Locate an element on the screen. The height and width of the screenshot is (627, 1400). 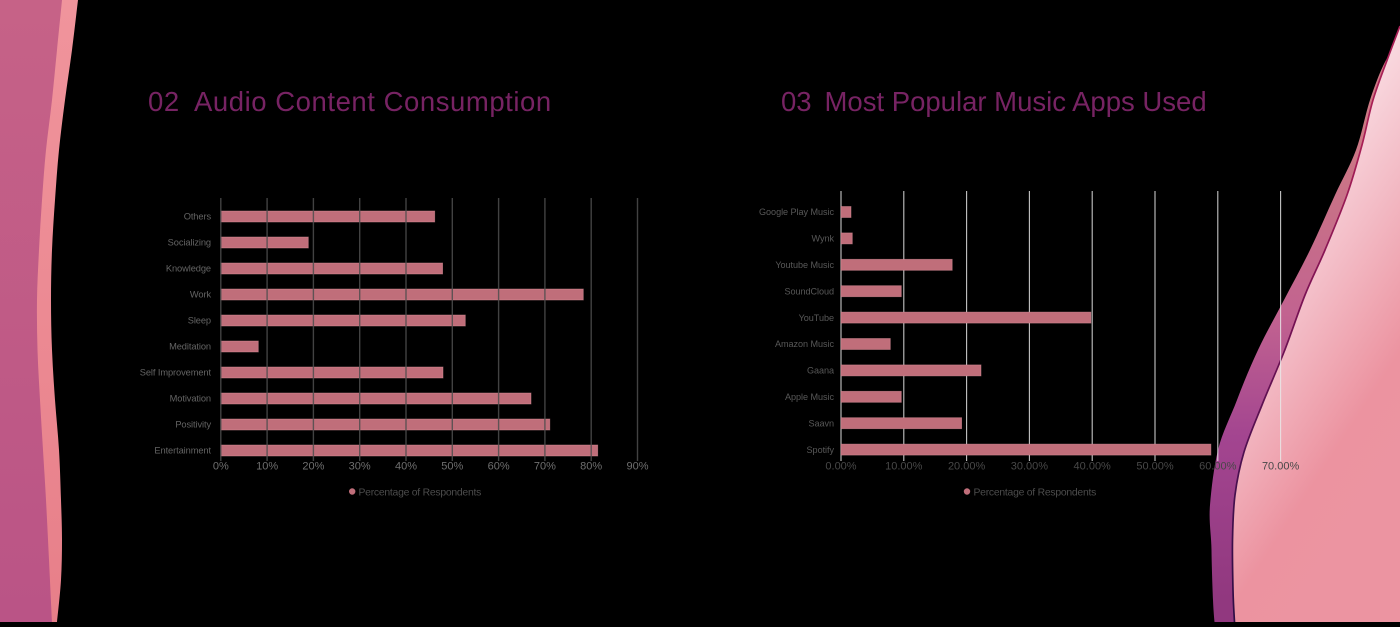
svg-text: Positivity is located at coordinates (193, 425).